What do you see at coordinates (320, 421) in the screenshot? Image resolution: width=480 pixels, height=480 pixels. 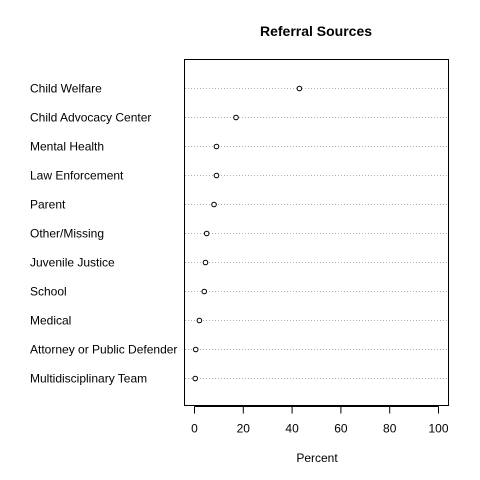 I see `x-axis: 0 20 40 60 80 100` at bounding box center [320, 421].